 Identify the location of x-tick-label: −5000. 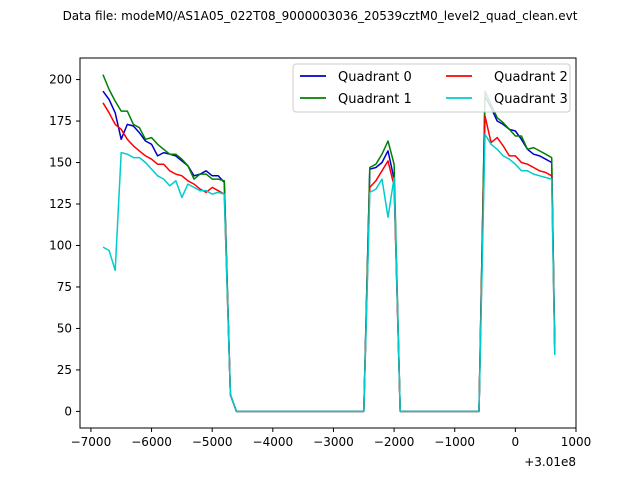
(212, 442).